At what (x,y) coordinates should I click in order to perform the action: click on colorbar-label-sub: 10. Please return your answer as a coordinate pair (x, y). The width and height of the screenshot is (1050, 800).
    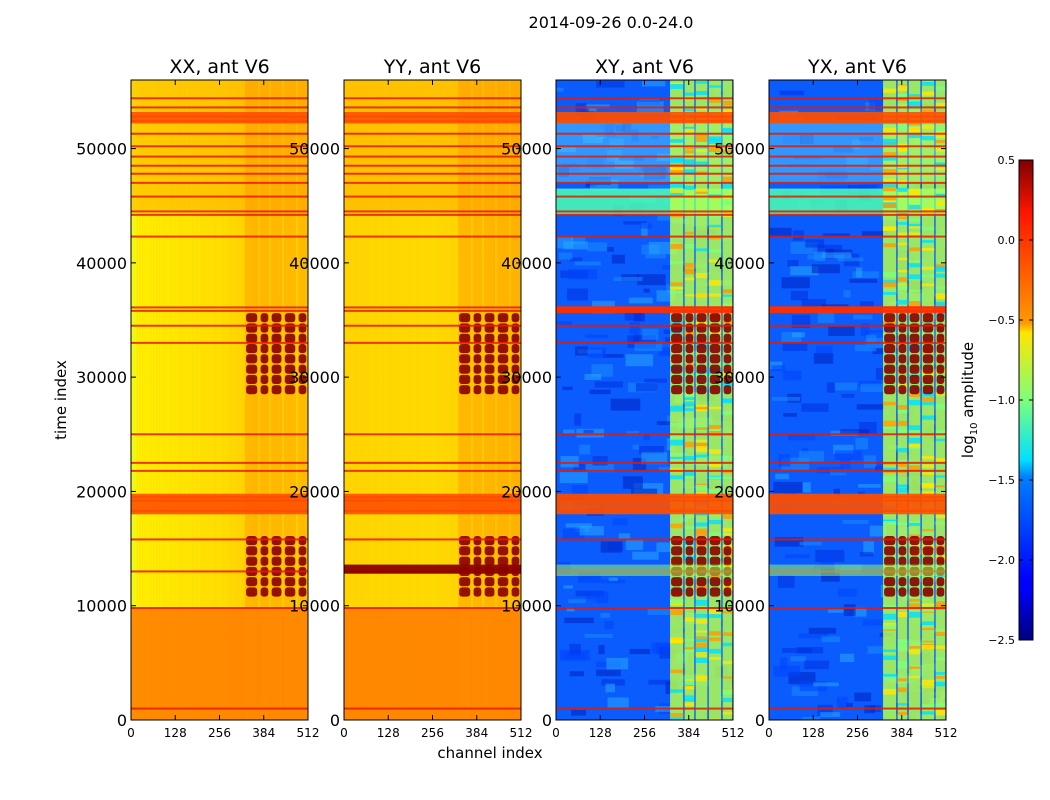
    Looking at the image, I should click on (974, 428).